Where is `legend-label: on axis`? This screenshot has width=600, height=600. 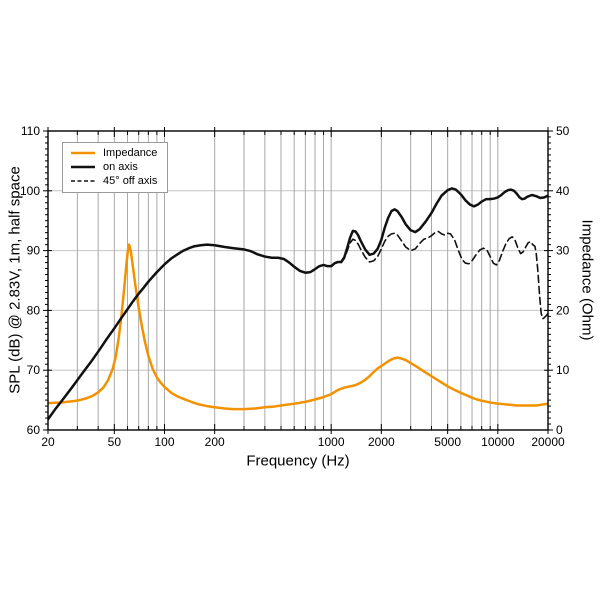 legend-label: on axis is located at coordinates (120, 167).